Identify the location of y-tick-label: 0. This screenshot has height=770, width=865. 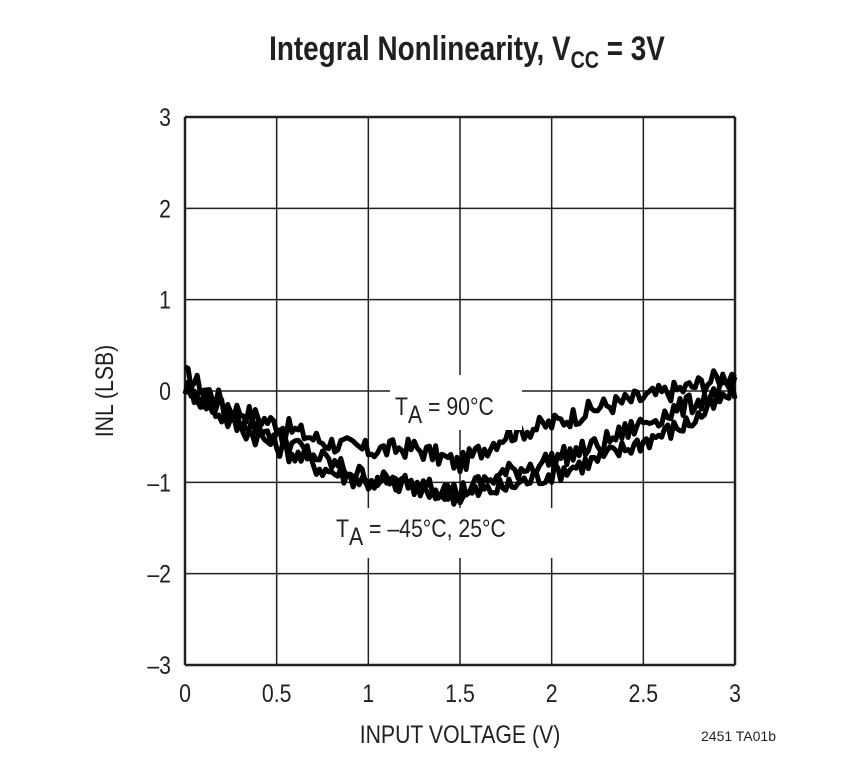
(165, 391).